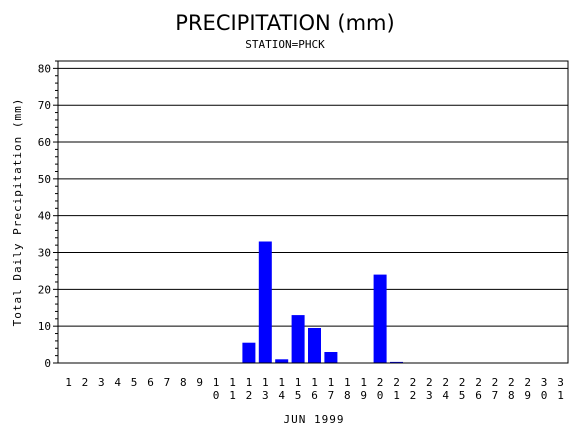  I want to click on y-tick-label: 10, so click(44, 326).